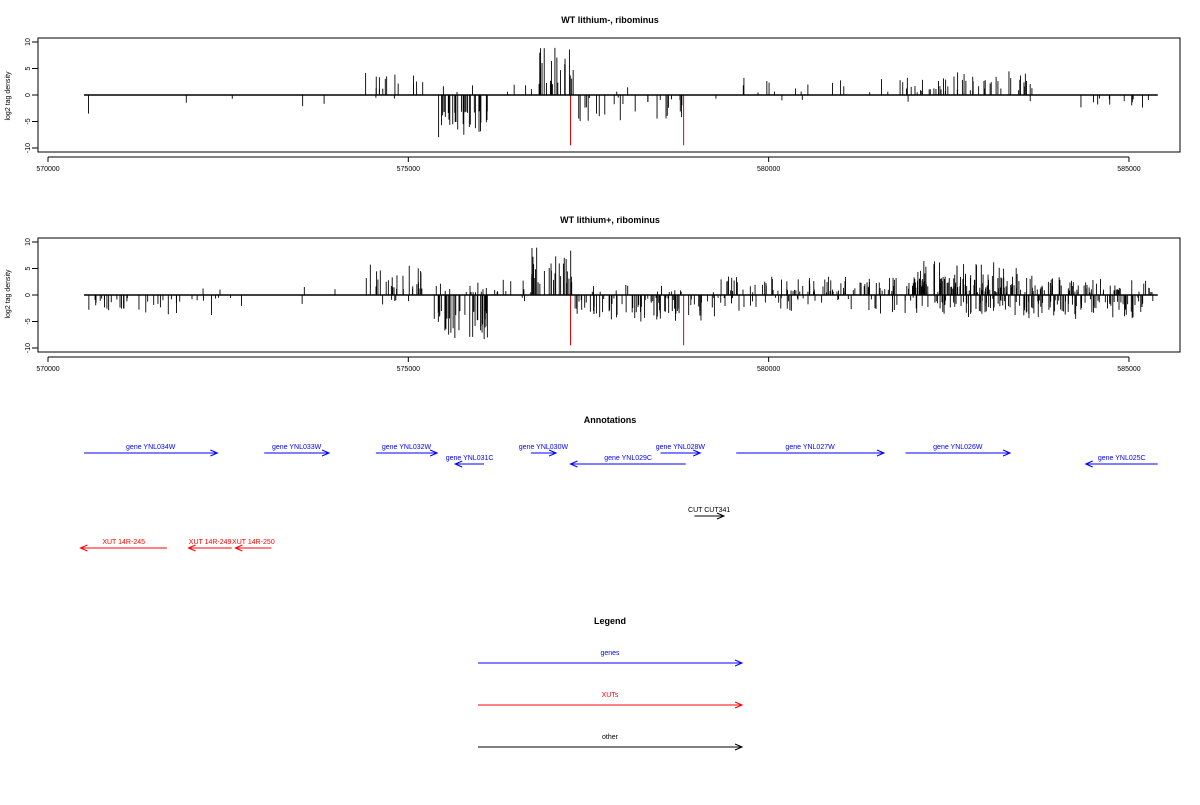 The width and height of the screenshot is (1200, 805). I want to click on legend-label: XUTs, so click(610, 695).